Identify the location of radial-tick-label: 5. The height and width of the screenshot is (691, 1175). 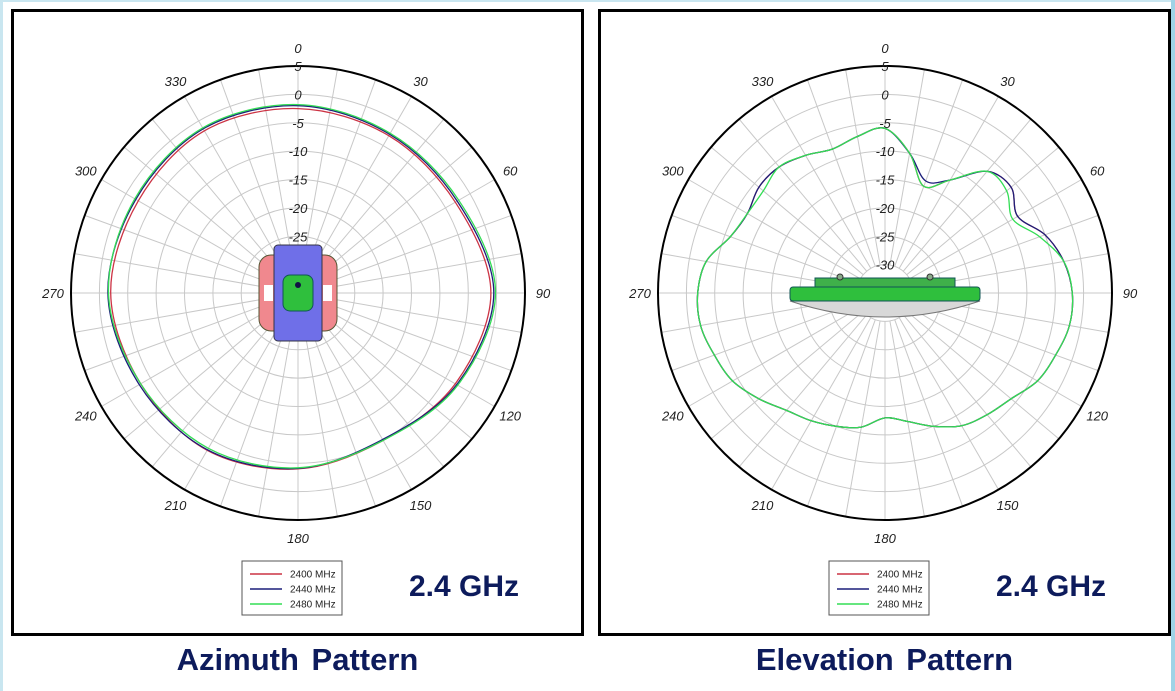
(298, 66).